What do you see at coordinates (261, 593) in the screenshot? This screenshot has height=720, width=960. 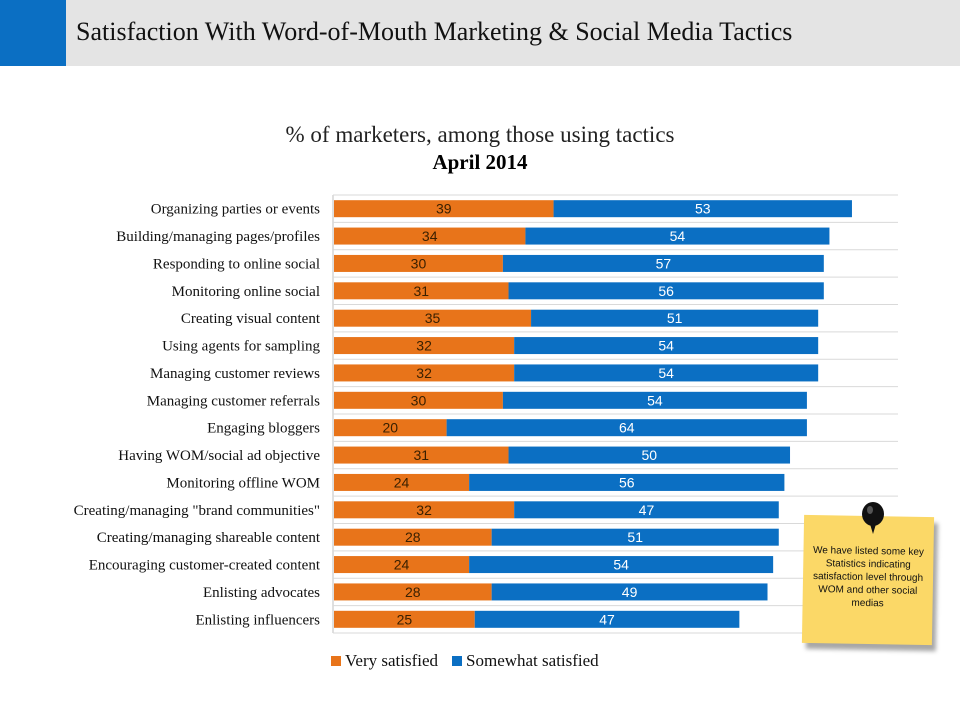 I see `category-label: Enlisting advocates` at bounding box center [261, 593].